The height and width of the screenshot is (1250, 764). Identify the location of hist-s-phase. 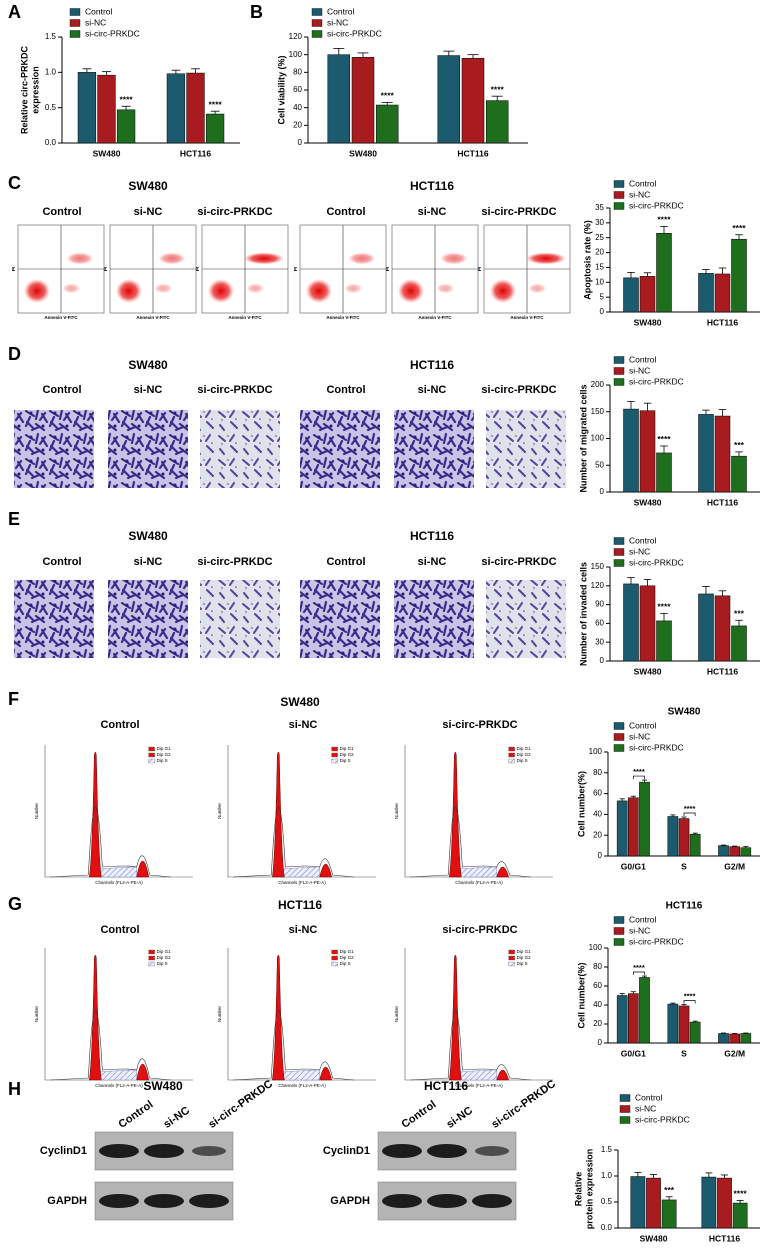
(301, 872).